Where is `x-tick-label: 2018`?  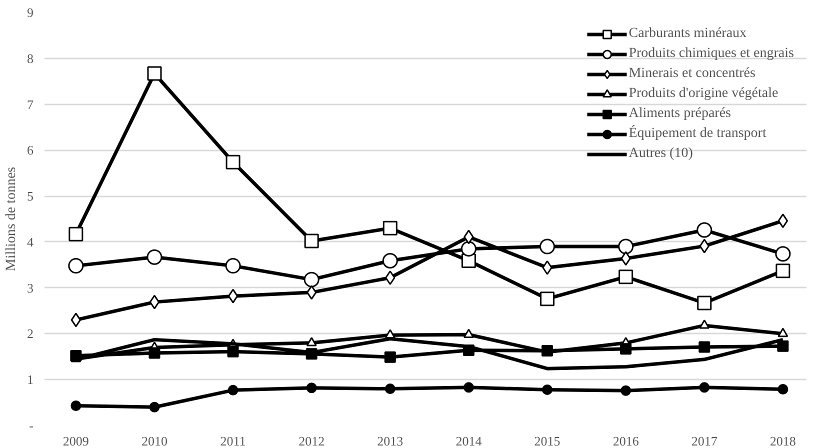 x-tick-label: 2018 is located at coordinates (783, 441).